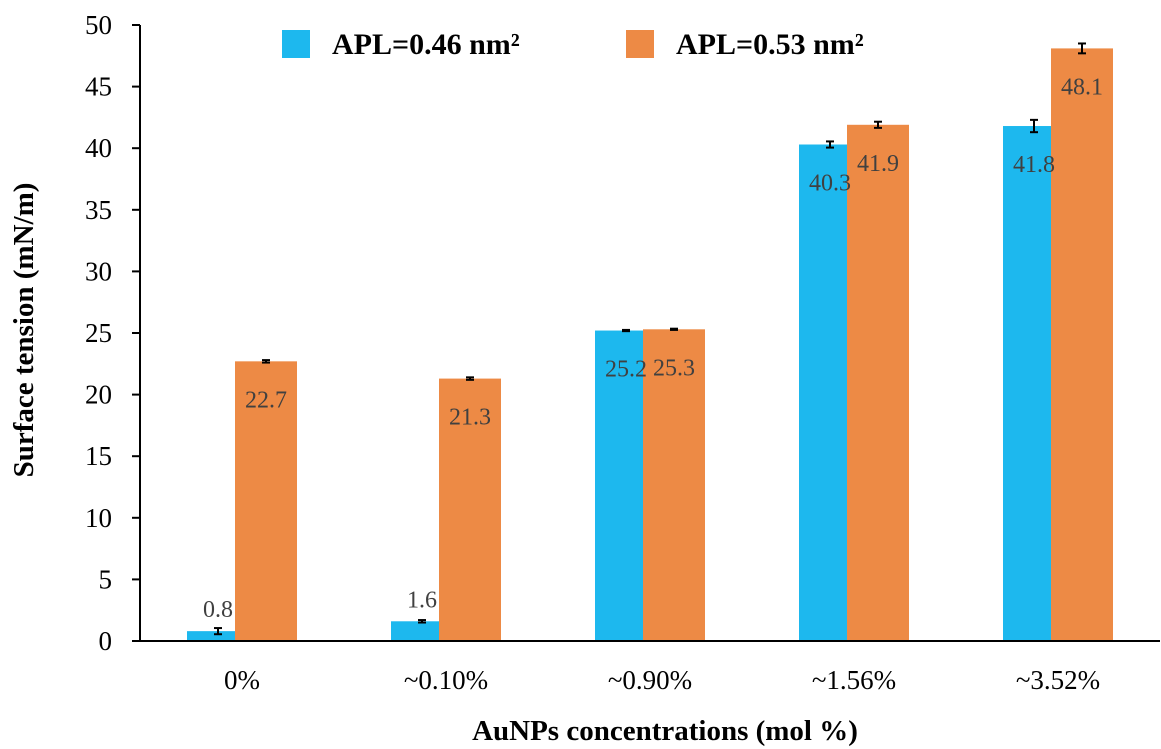 The height and width of the screenshot is (749, 1161). I want to click on legend-label: APL=0.46 nm², so click(426, 44).